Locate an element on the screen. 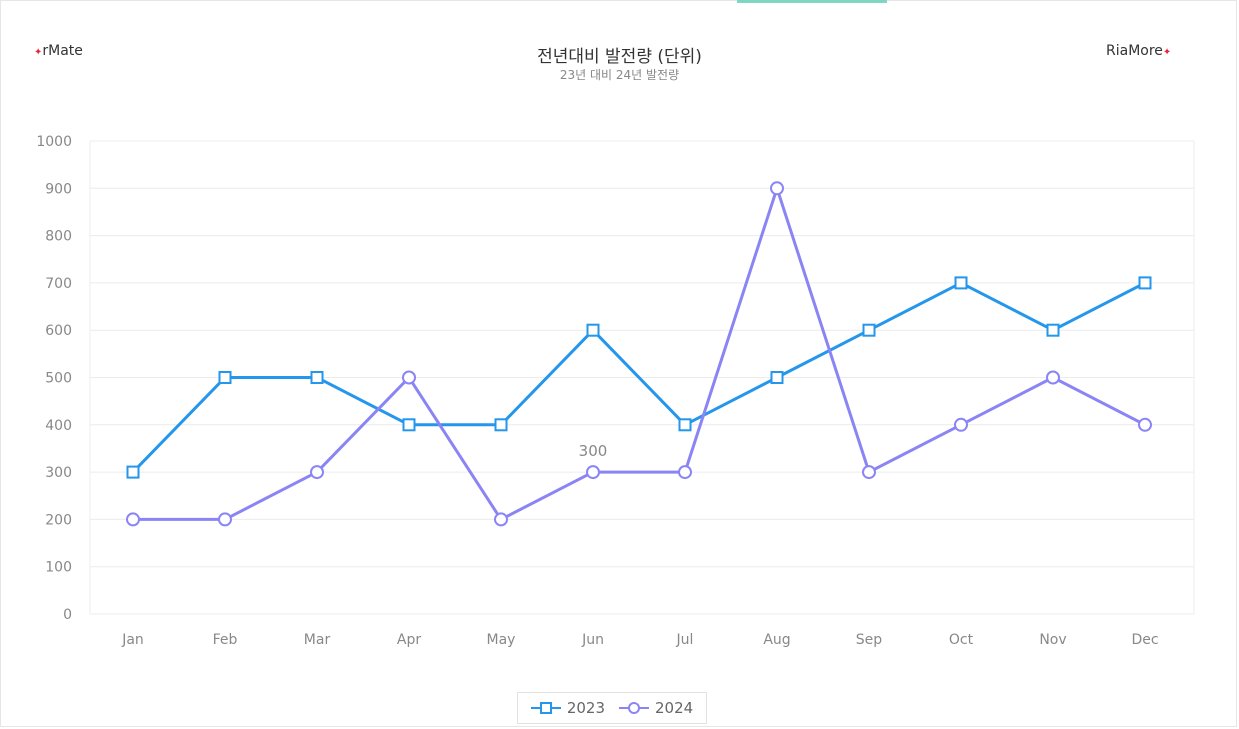 Image resolution: width=1239 pixels, height=729 pixels. brand-logo-right: RiaMore✦ is located at coordinates (1138, 51).